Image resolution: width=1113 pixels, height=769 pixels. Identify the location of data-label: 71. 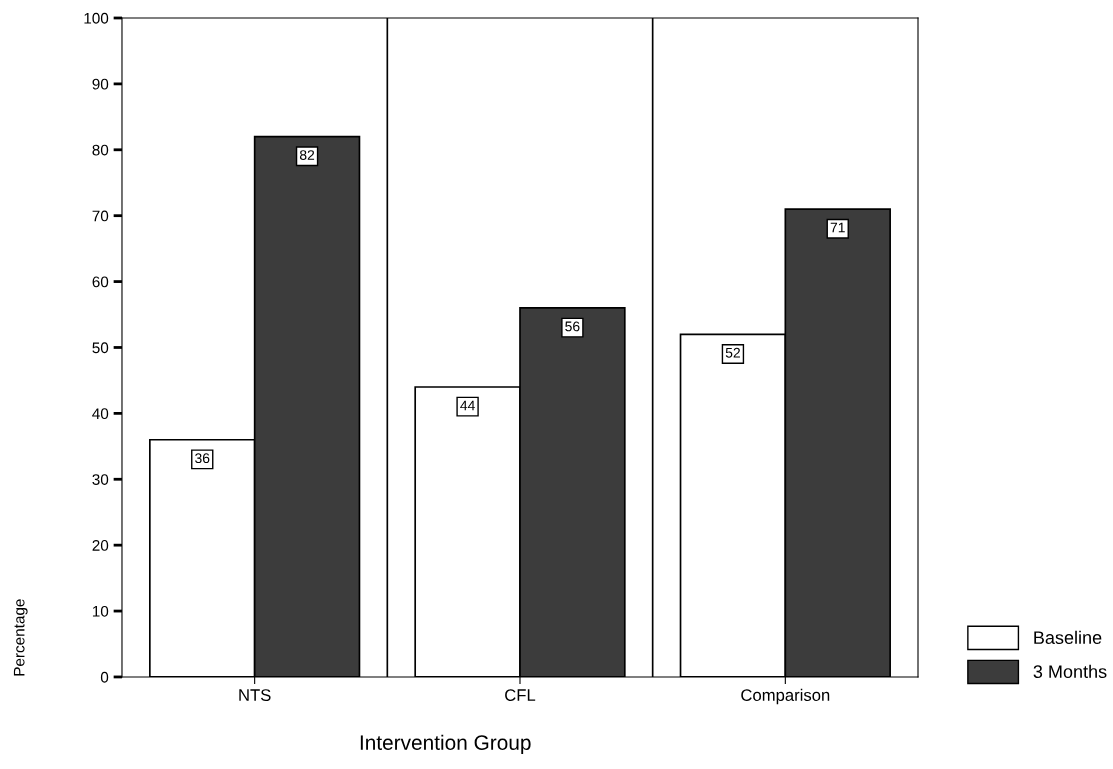
(837, 227).